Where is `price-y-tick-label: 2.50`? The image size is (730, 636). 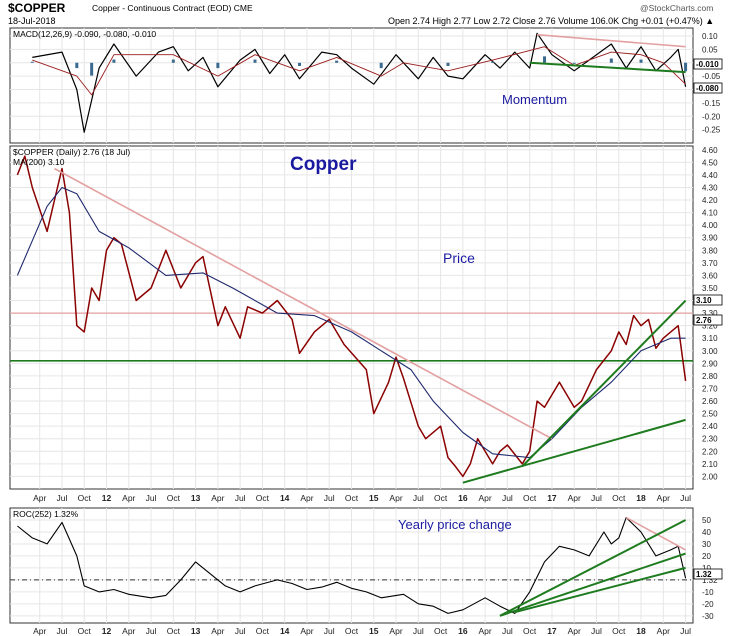 price-y-tick-label: 2.50 is located at coordinates (710, 414).